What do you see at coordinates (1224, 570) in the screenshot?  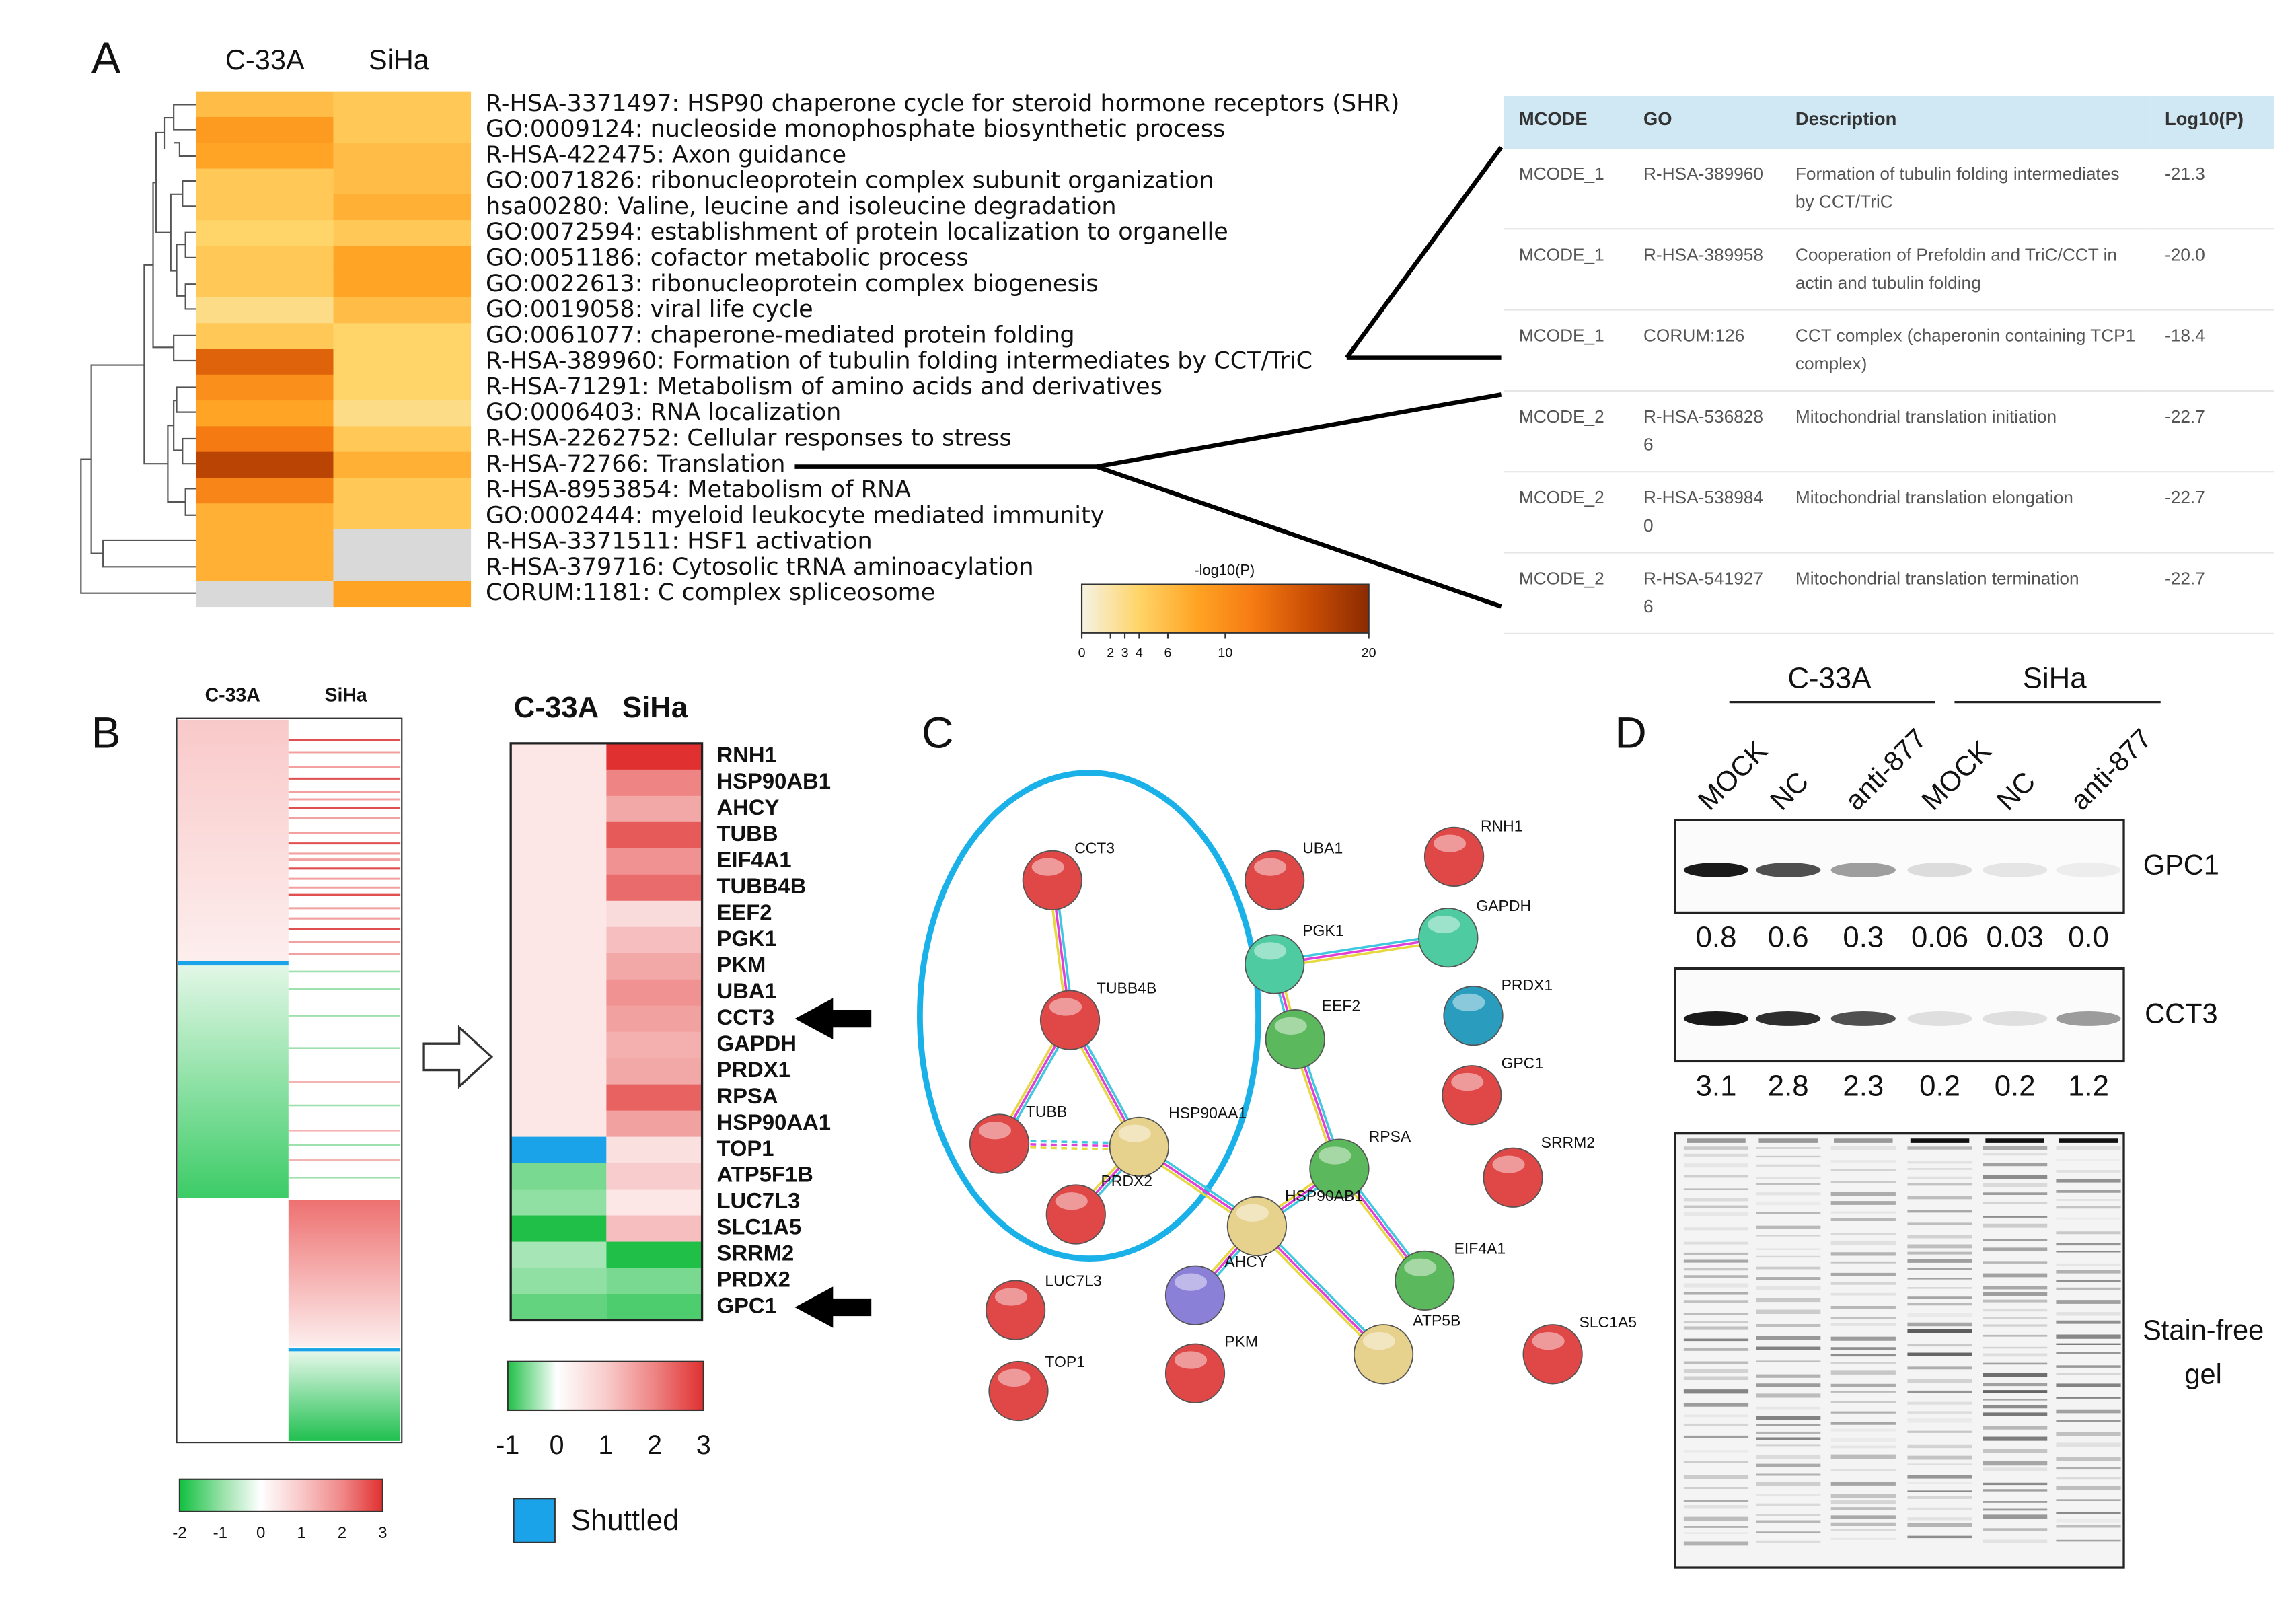 I see `colorbar-title: -log10(P)` at bounding box center [1224, 570].